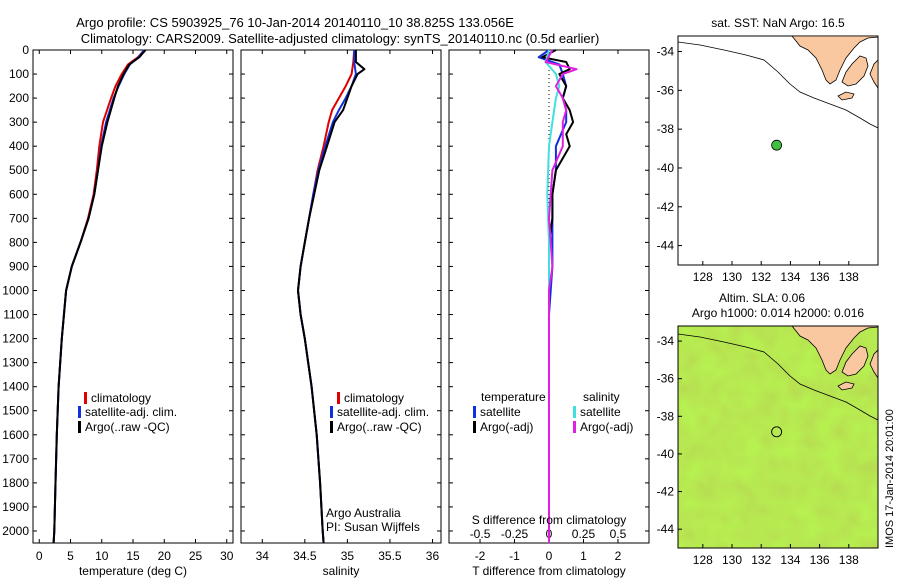 The width and height of the screenshot is (900, 580). Describe the element at coordinates (263, 556) in the screenshot. I see `x-tick-label: 34` at that location.